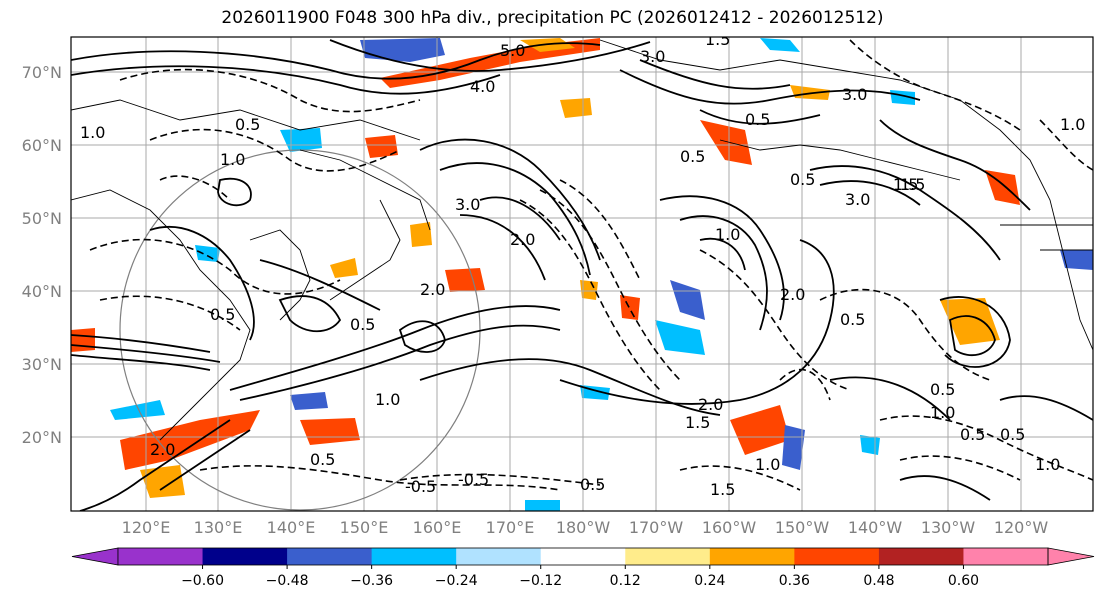 The image size is (1105, 604). What do you see at coordinates (656, 527) in the screenshot?
I see `lon-label: 170°W` at bounding box center [656, 527].